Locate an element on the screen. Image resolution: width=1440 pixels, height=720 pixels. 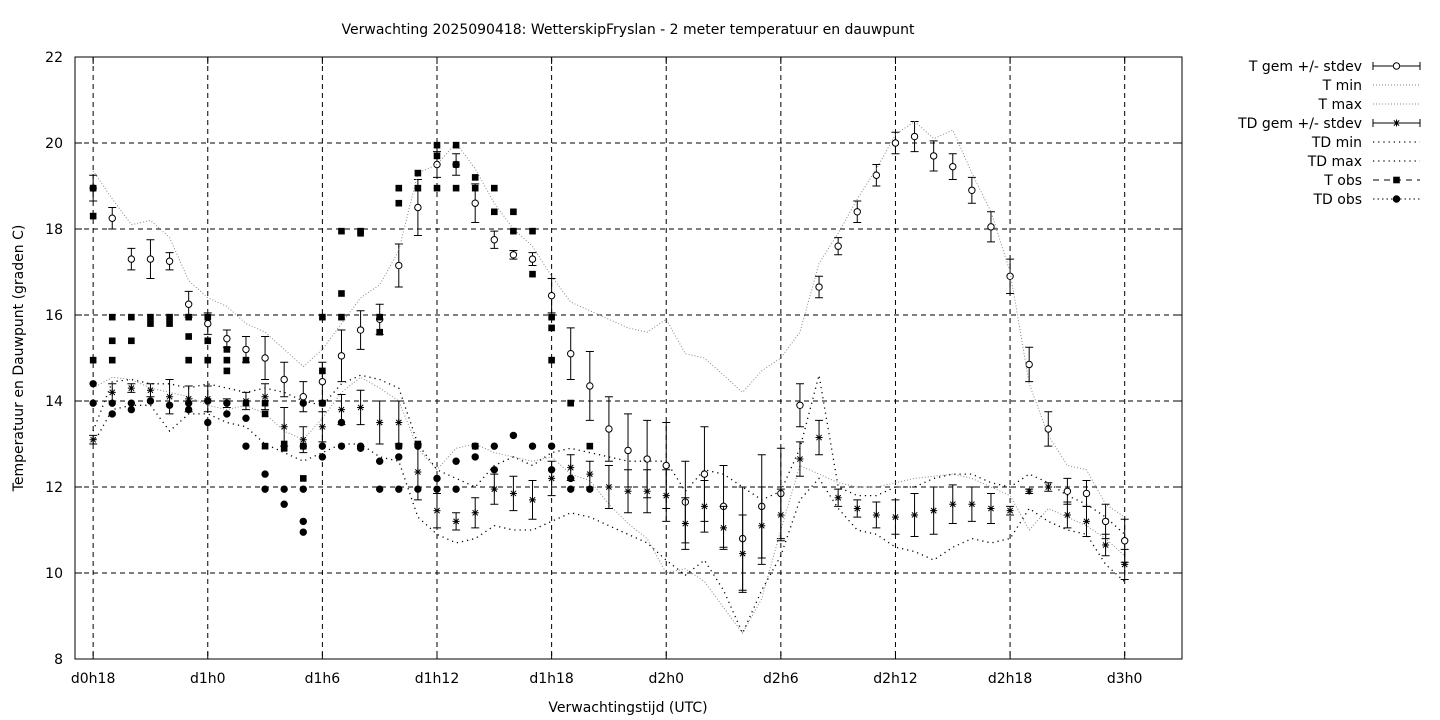
legend-label: TD gem +/- stdev is located at coordinates (1299, 124).